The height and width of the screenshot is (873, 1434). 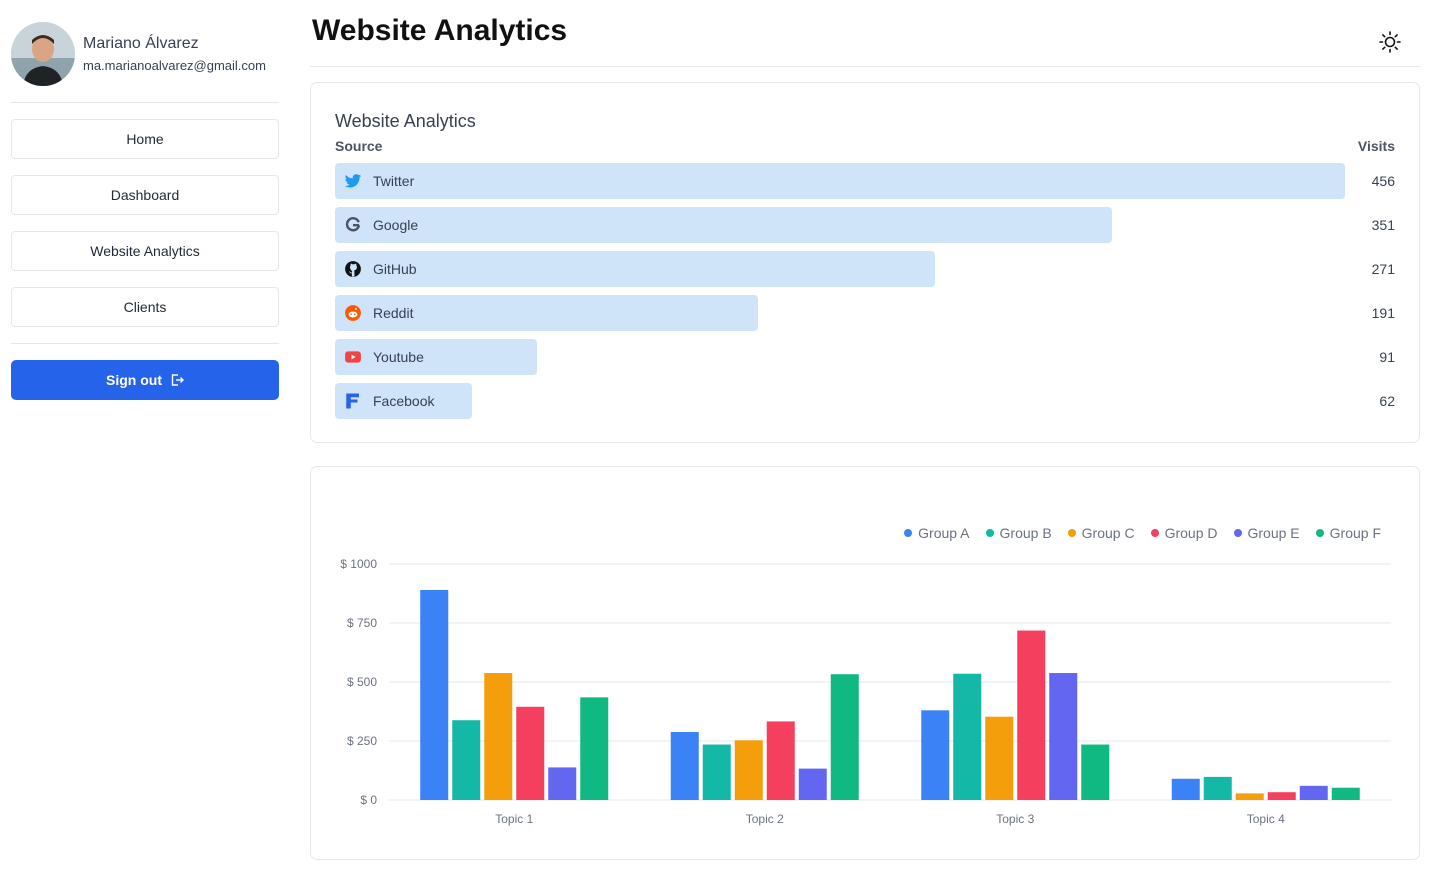 What do you see at coordinates (177, 380) in the screenshot?
I see `sign-out-icon` at bounding box center [177, 380].